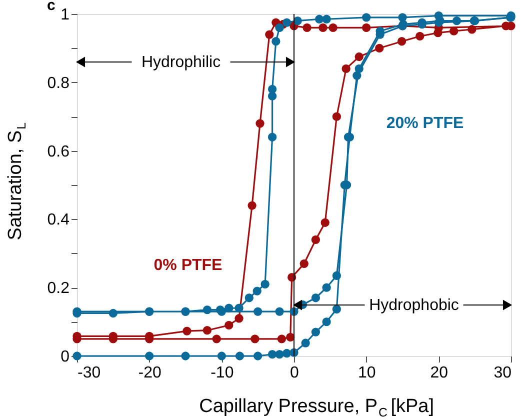  What do you see at coordinates (367, 373) in the screenshot?
I see `x-tick-label: 10` at bounding box center [367, 373].